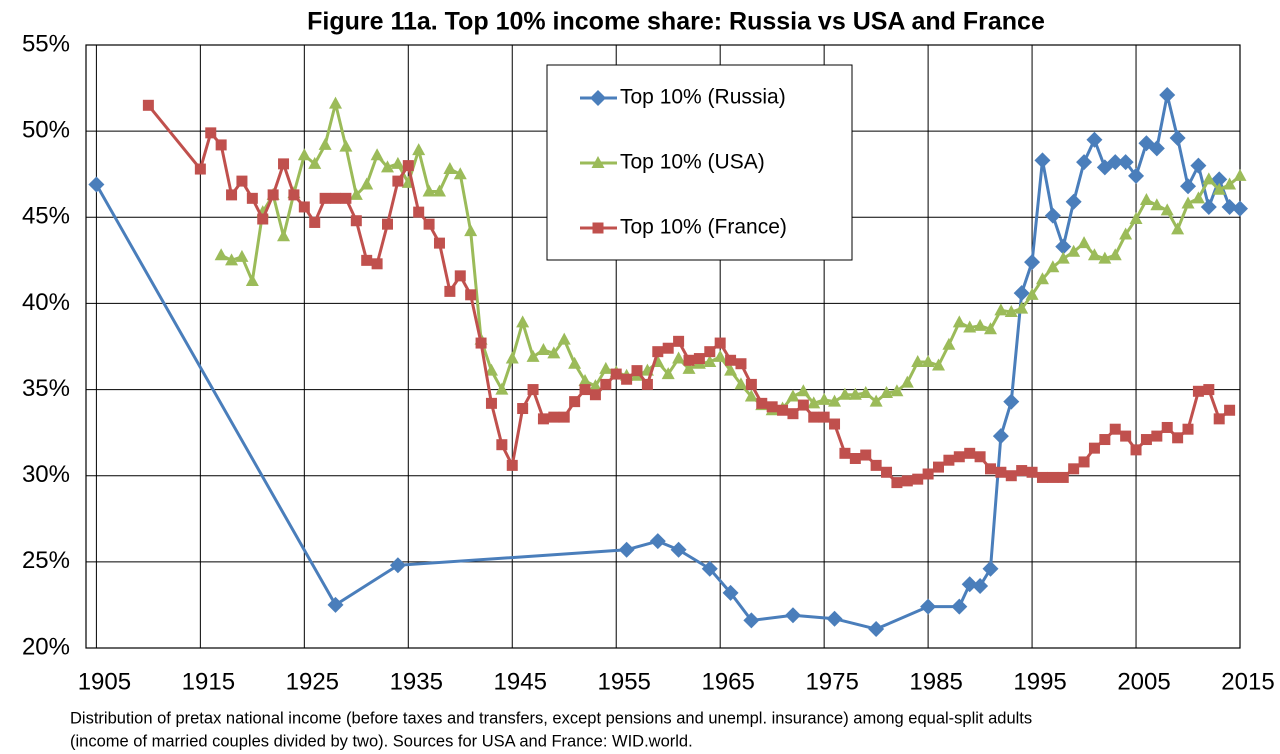 Image resolution: width=1280 pixels, height=754 pixels. Describe the element at coordinates (104, 681) in the screenshot. I see `x-tick-label: 1905` at that location.